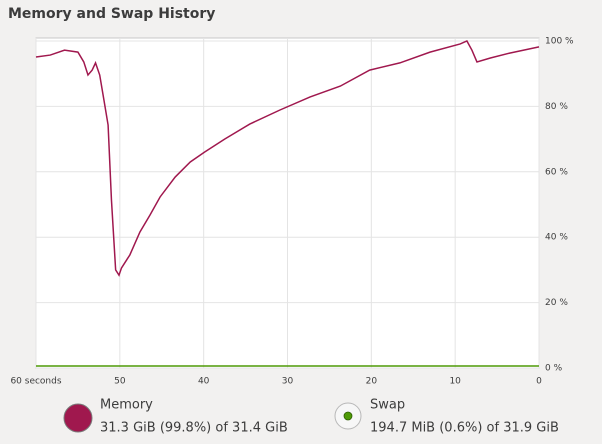 This screenshot has height=444, width=602. What do you see at coordinates (556, 303) in the screenshot?
I see `y-tick-label: 20 %` at bounding box center [556, 303].